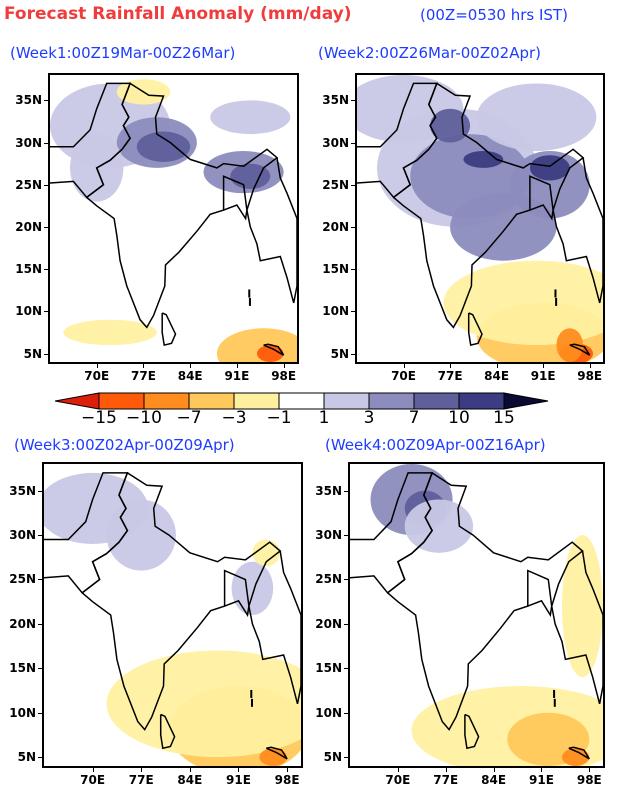 The height and width of the screenshot is (800, 618). What do you see at coordinates (189, 418) in the screenshot?
I see `colorbar-label: −7` at bounding box center [189, 418].